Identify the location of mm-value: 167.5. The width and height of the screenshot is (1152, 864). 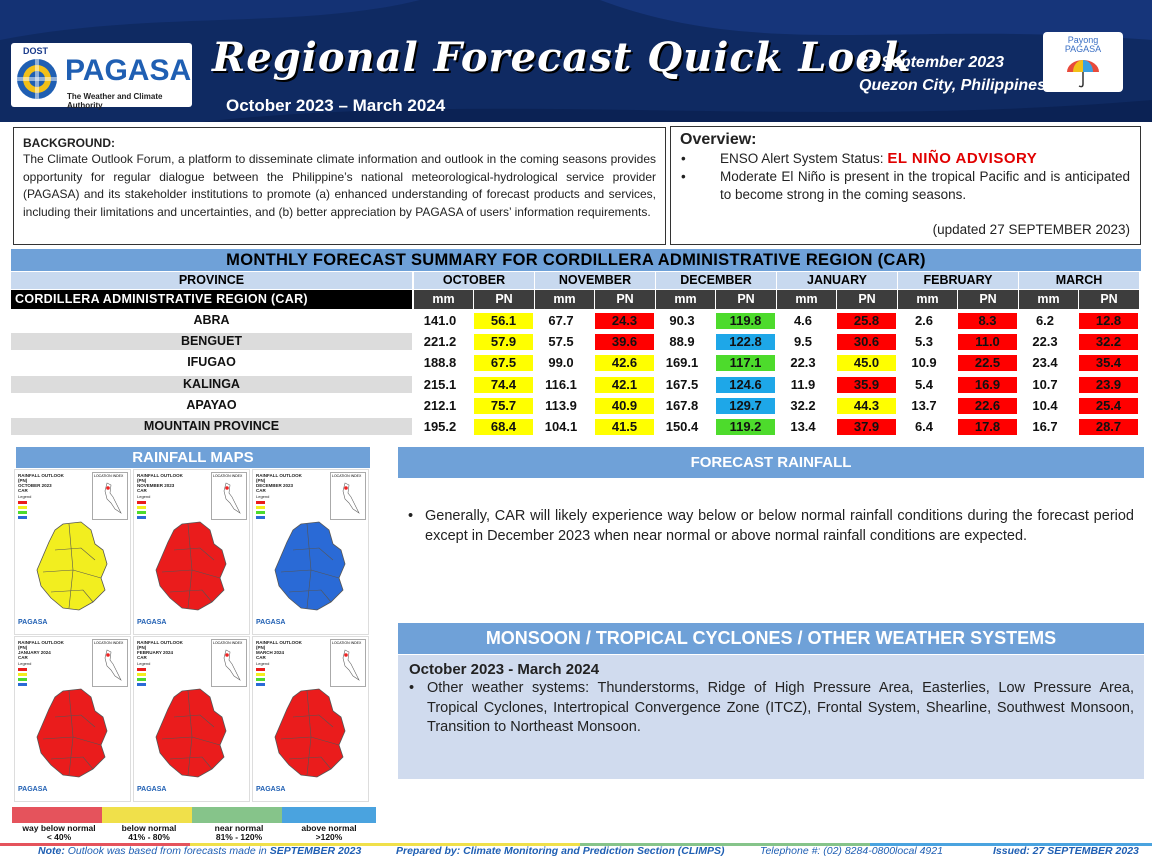
(682, 384).